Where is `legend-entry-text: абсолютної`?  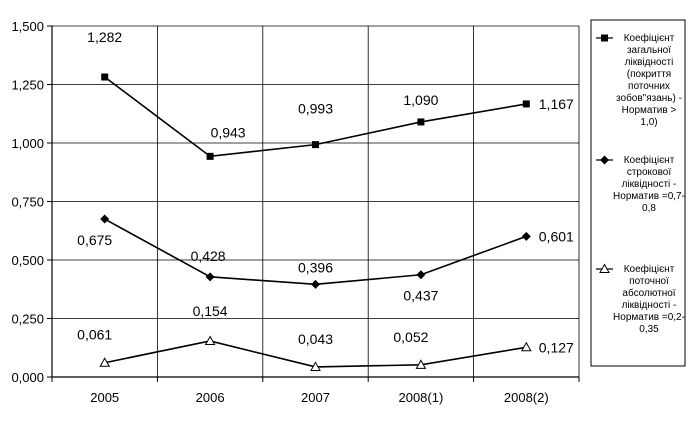 legend-entry-text: абсолютної is located at coordinates (648, 293).